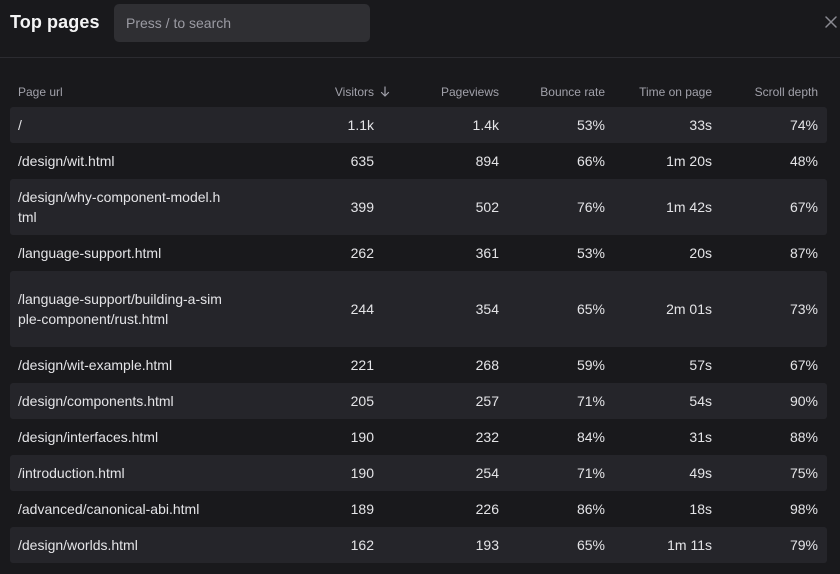 The width and height of the screenshot is (840, 574). Describe the element at coordinates (71, 473) in the screenshot. I see `page-url-cell: /introduction.html` at that location.